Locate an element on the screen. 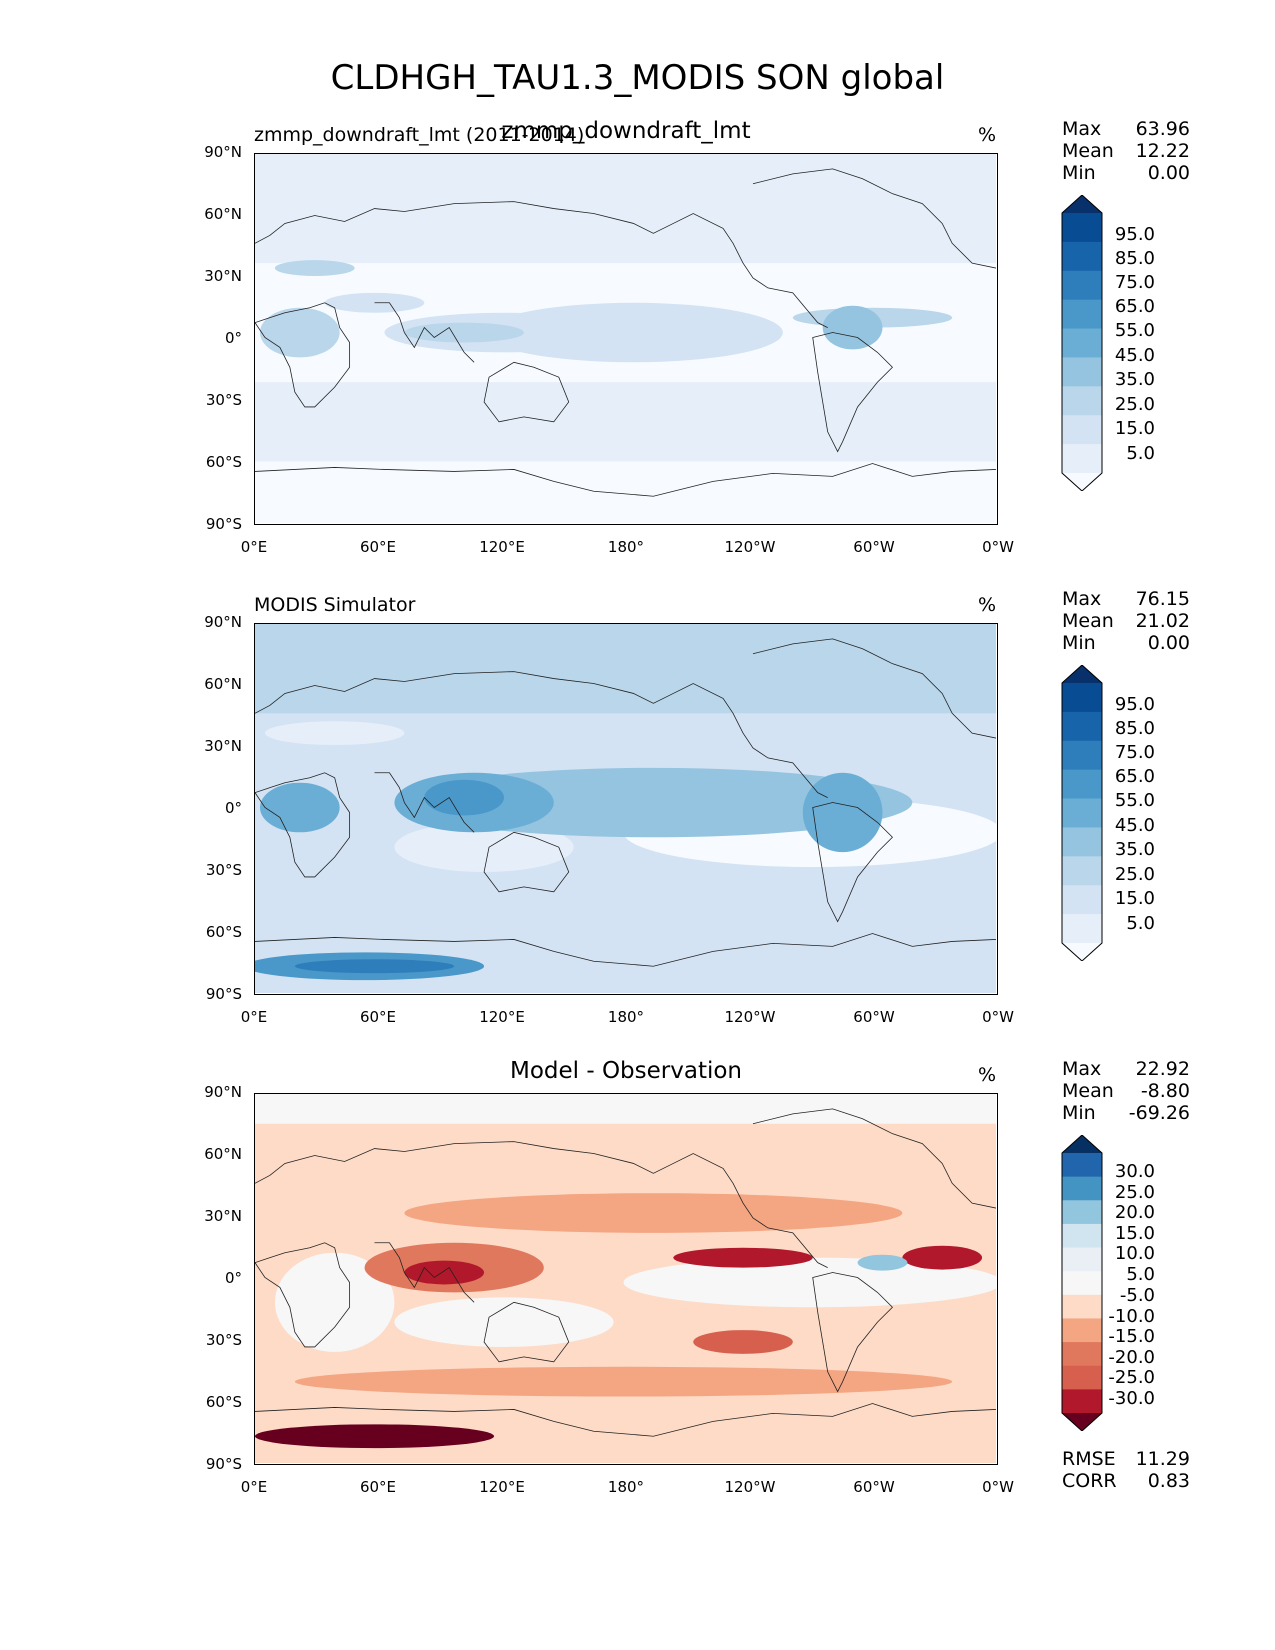 This screenshot has height=1650, width=1275. stat-value: 22.92 is located at coordinates (1162, 1069).